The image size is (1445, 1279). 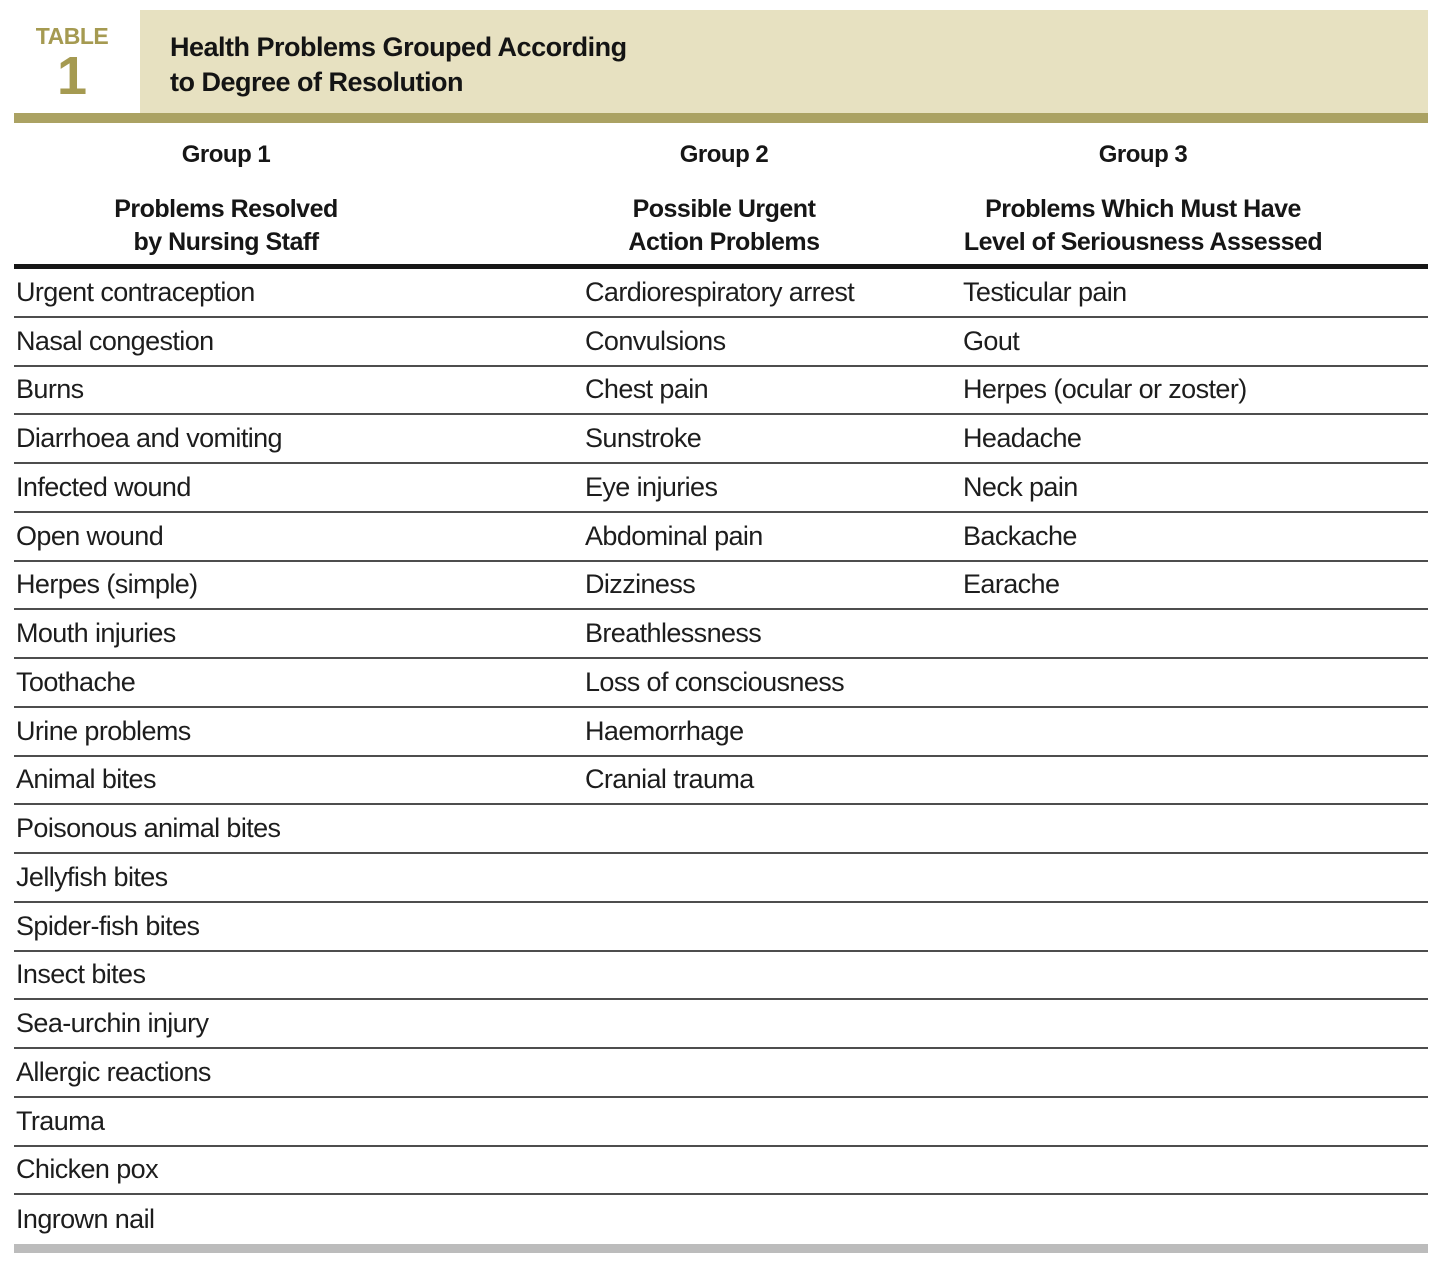 I want to click on table-row: Allergic reactions, so click(x=721, y=1073).